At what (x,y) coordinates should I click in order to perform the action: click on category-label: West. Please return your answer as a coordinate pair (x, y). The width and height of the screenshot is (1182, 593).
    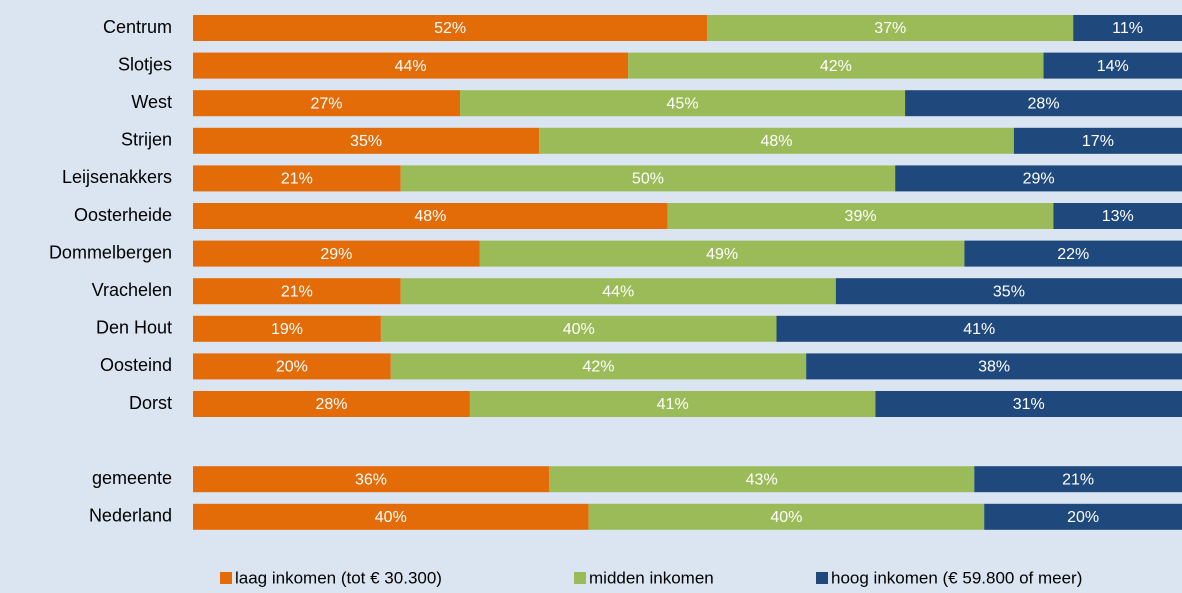
    Looking at the image, I should click on (151, 102).